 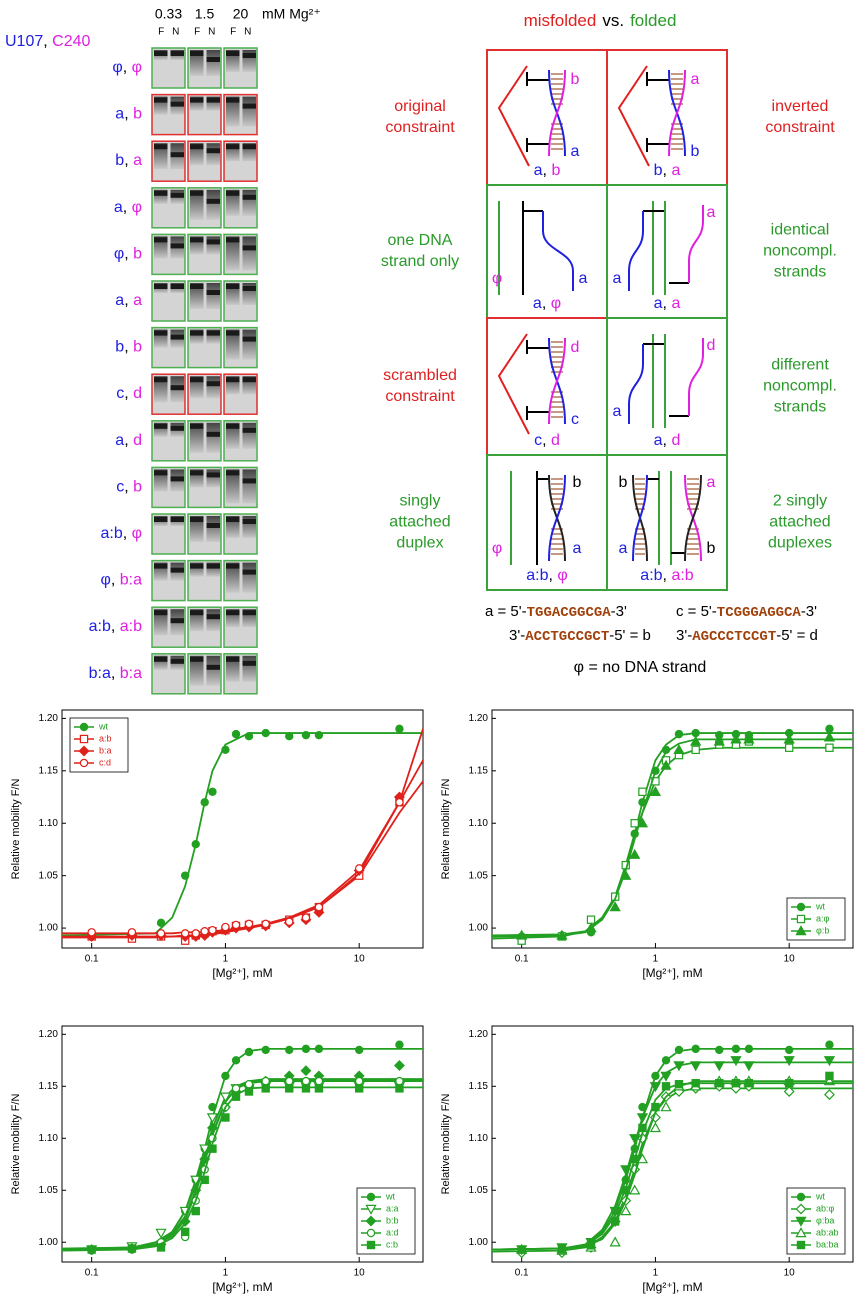 I want to click on legend-label: φ:b, so click(x=822, y=930).